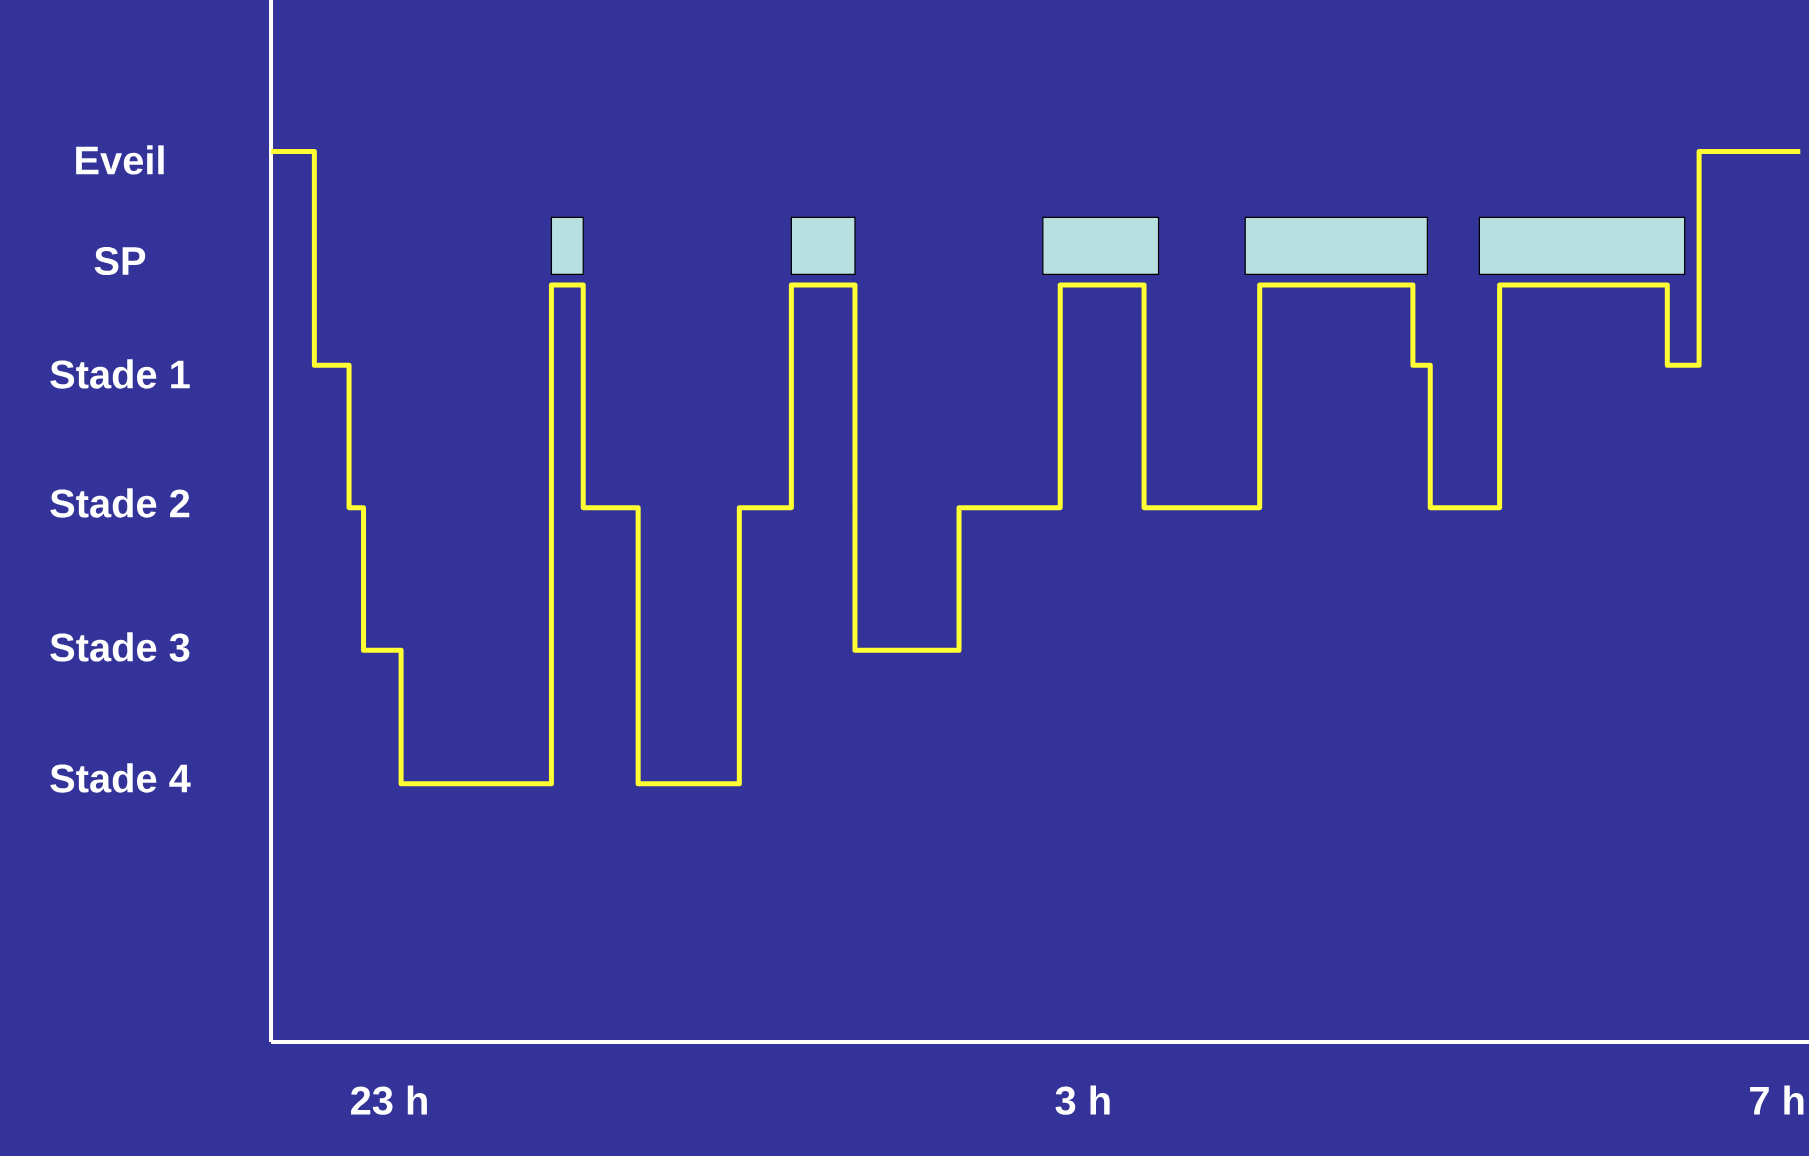 Image resolution: width=1809 pixels, height=1156 pixels. What do you see at coordinates (120, 503) in the screenshot?
I see `text: Stade 2` at bounding box center [120, 503].